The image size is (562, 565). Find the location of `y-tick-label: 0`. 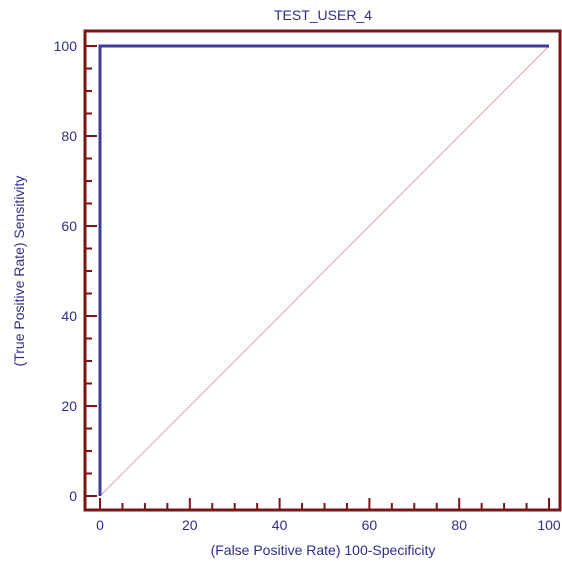

y-tick-label: 0 is located at coordinates (73, 496).